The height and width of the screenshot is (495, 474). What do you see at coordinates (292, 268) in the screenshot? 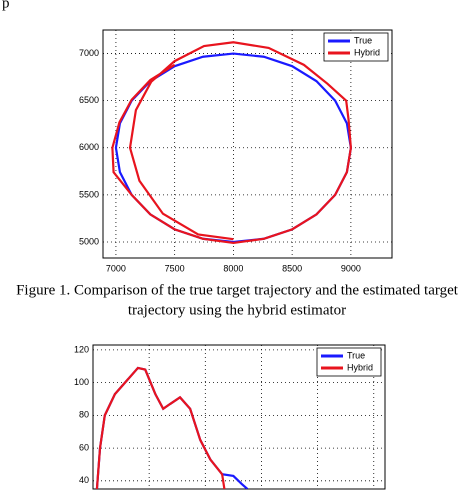
I see `x-tick-label: 8500` at bounding box center [292, 268].